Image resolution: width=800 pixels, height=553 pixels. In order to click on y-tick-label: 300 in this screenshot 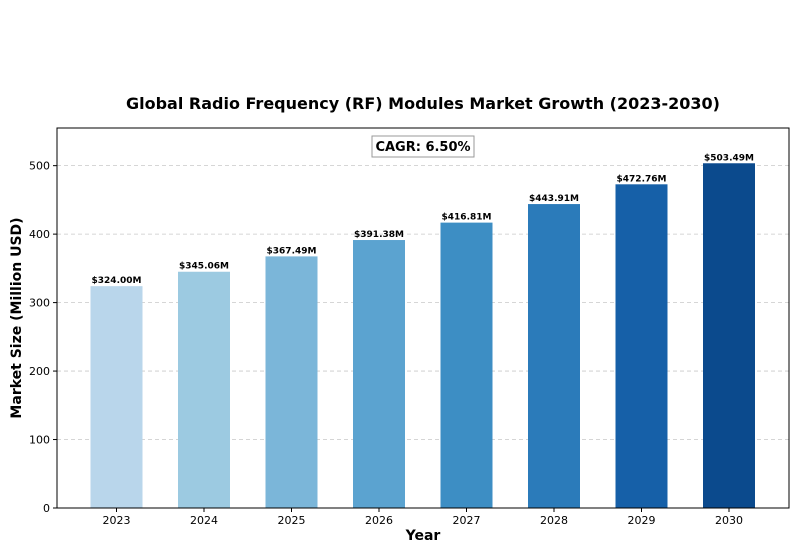, I will do `click(39, 303)`.